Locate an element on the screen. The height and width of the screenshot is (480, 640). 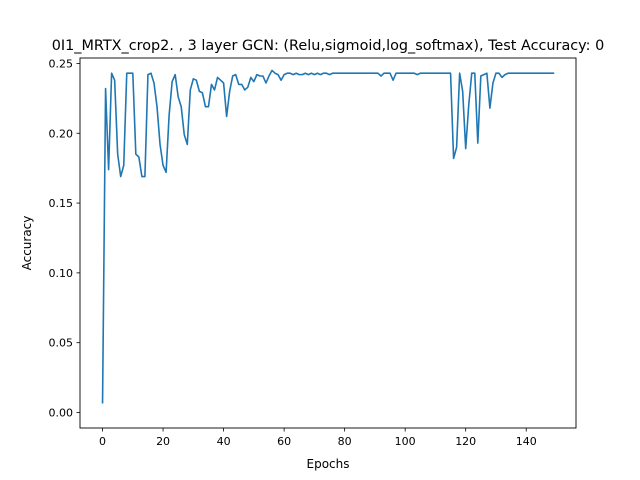
y-tick-label: 0.00 is located at coordinates (61, 413).